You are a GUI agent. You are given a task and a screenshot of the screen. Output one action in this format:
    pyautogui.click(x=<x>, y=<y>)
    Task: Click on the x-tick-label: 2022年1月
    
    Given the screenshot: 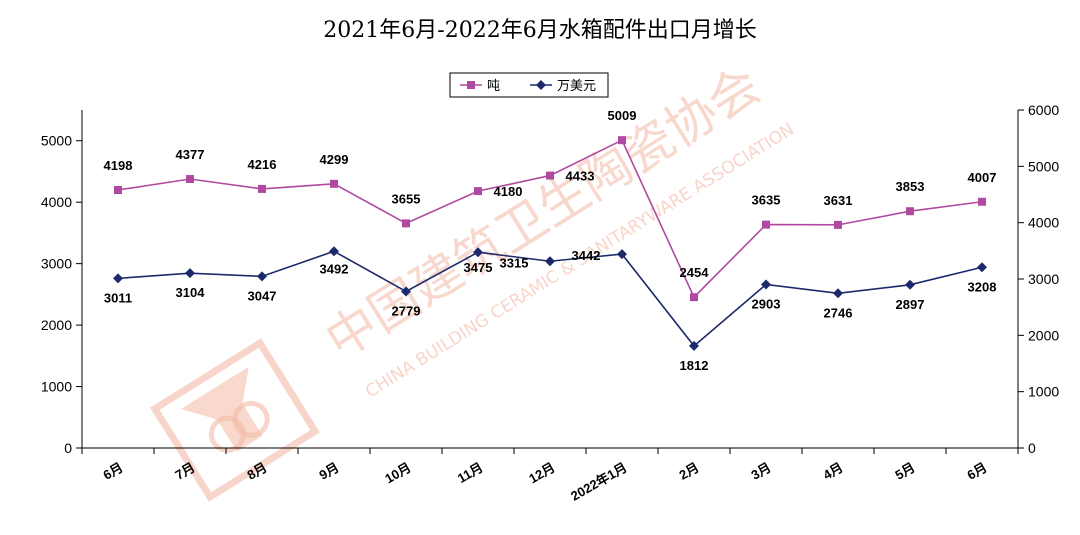 What is the action you would take?
    pyautogui.click(x=598, y=482)
    